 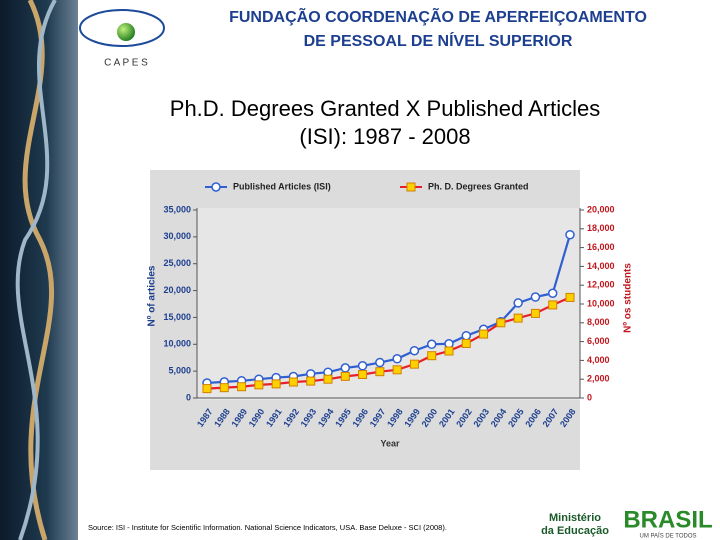 What do you see at coordinates (598, 379) in the screenshot?
I see `y2-tick-label: 2,000` at bounding box center [598, 379].